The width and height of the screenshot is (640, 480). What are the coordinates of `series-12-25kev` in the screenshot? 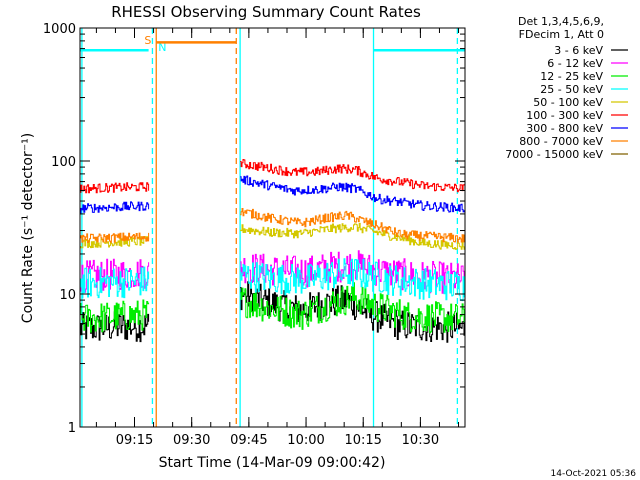 It's located at (273, 308).